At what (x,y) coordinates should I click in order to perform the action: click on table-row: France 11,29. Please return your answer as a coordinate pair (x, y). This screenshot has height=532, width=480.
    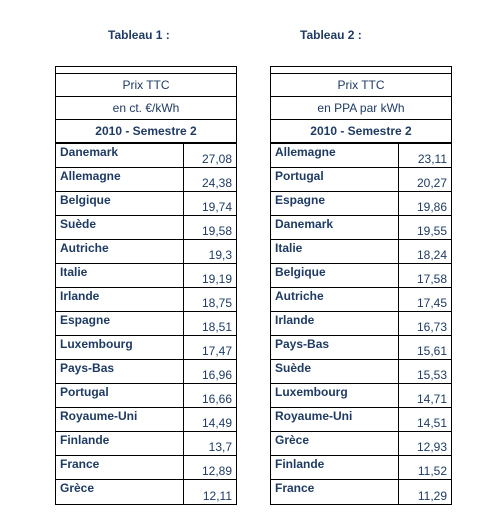
    Looking at the image, I should click on (361, 492).